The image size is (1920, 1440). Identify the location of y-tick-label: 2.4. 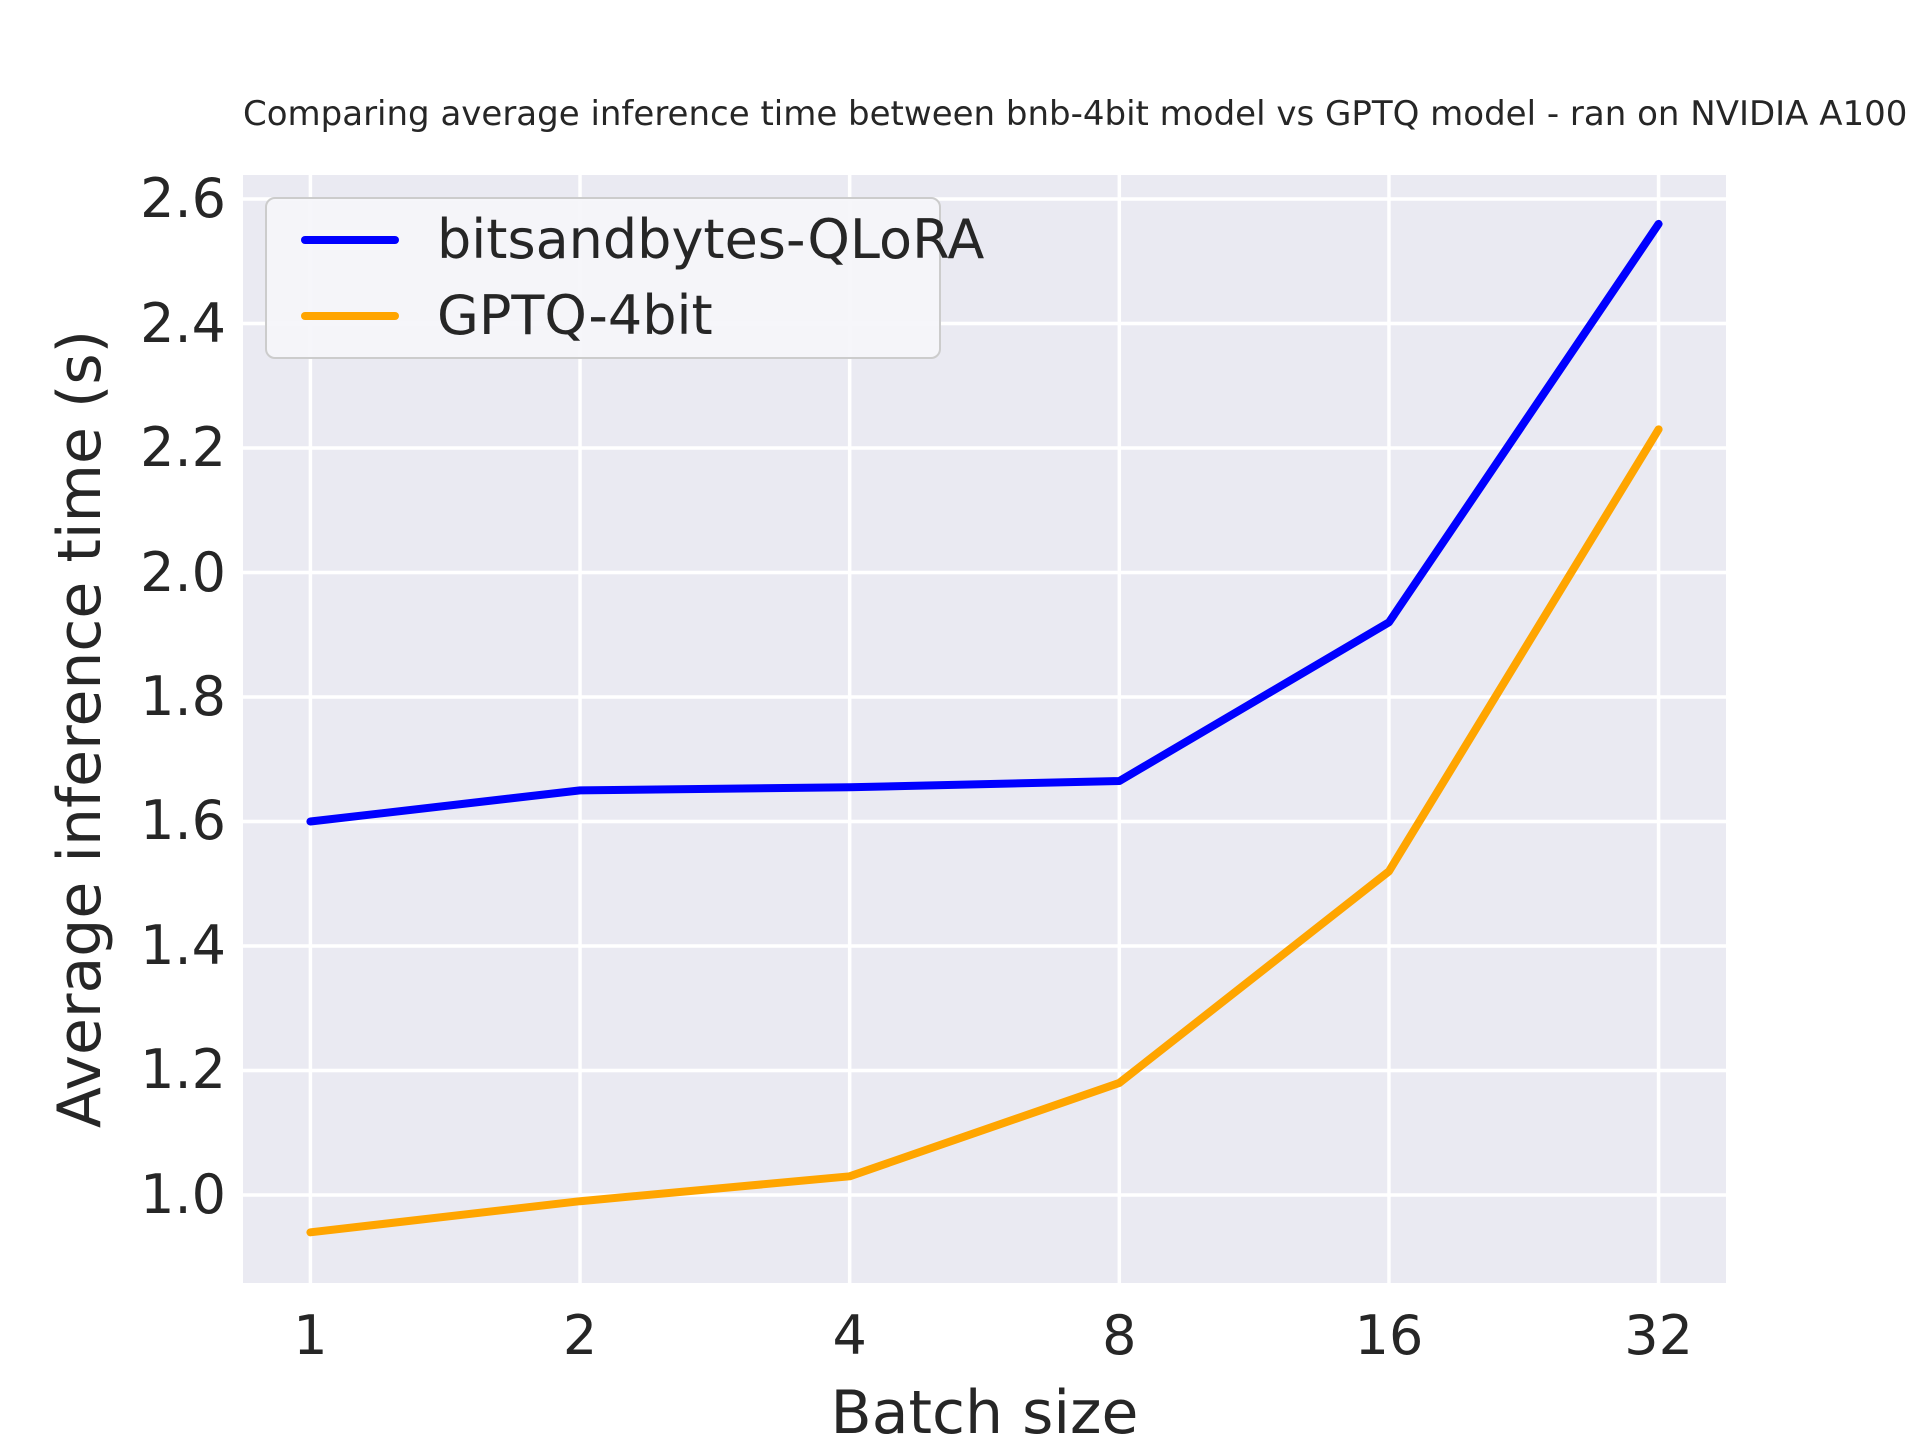
(183, 323).